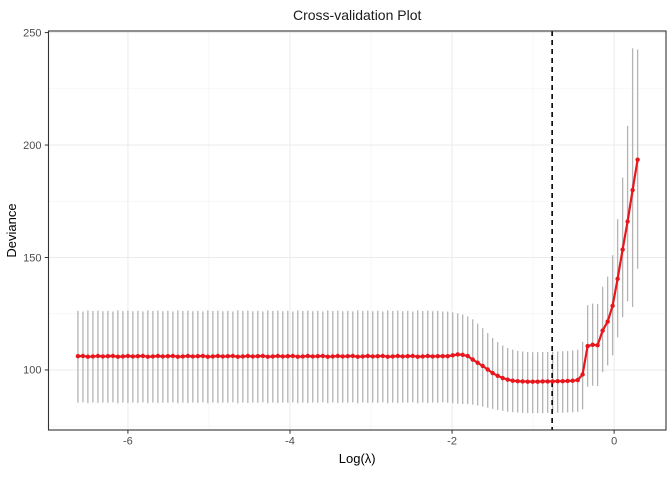 The height and width of the screenshot is (480, 672). I want to click on y-tick-label: 200, so click(32, 146).